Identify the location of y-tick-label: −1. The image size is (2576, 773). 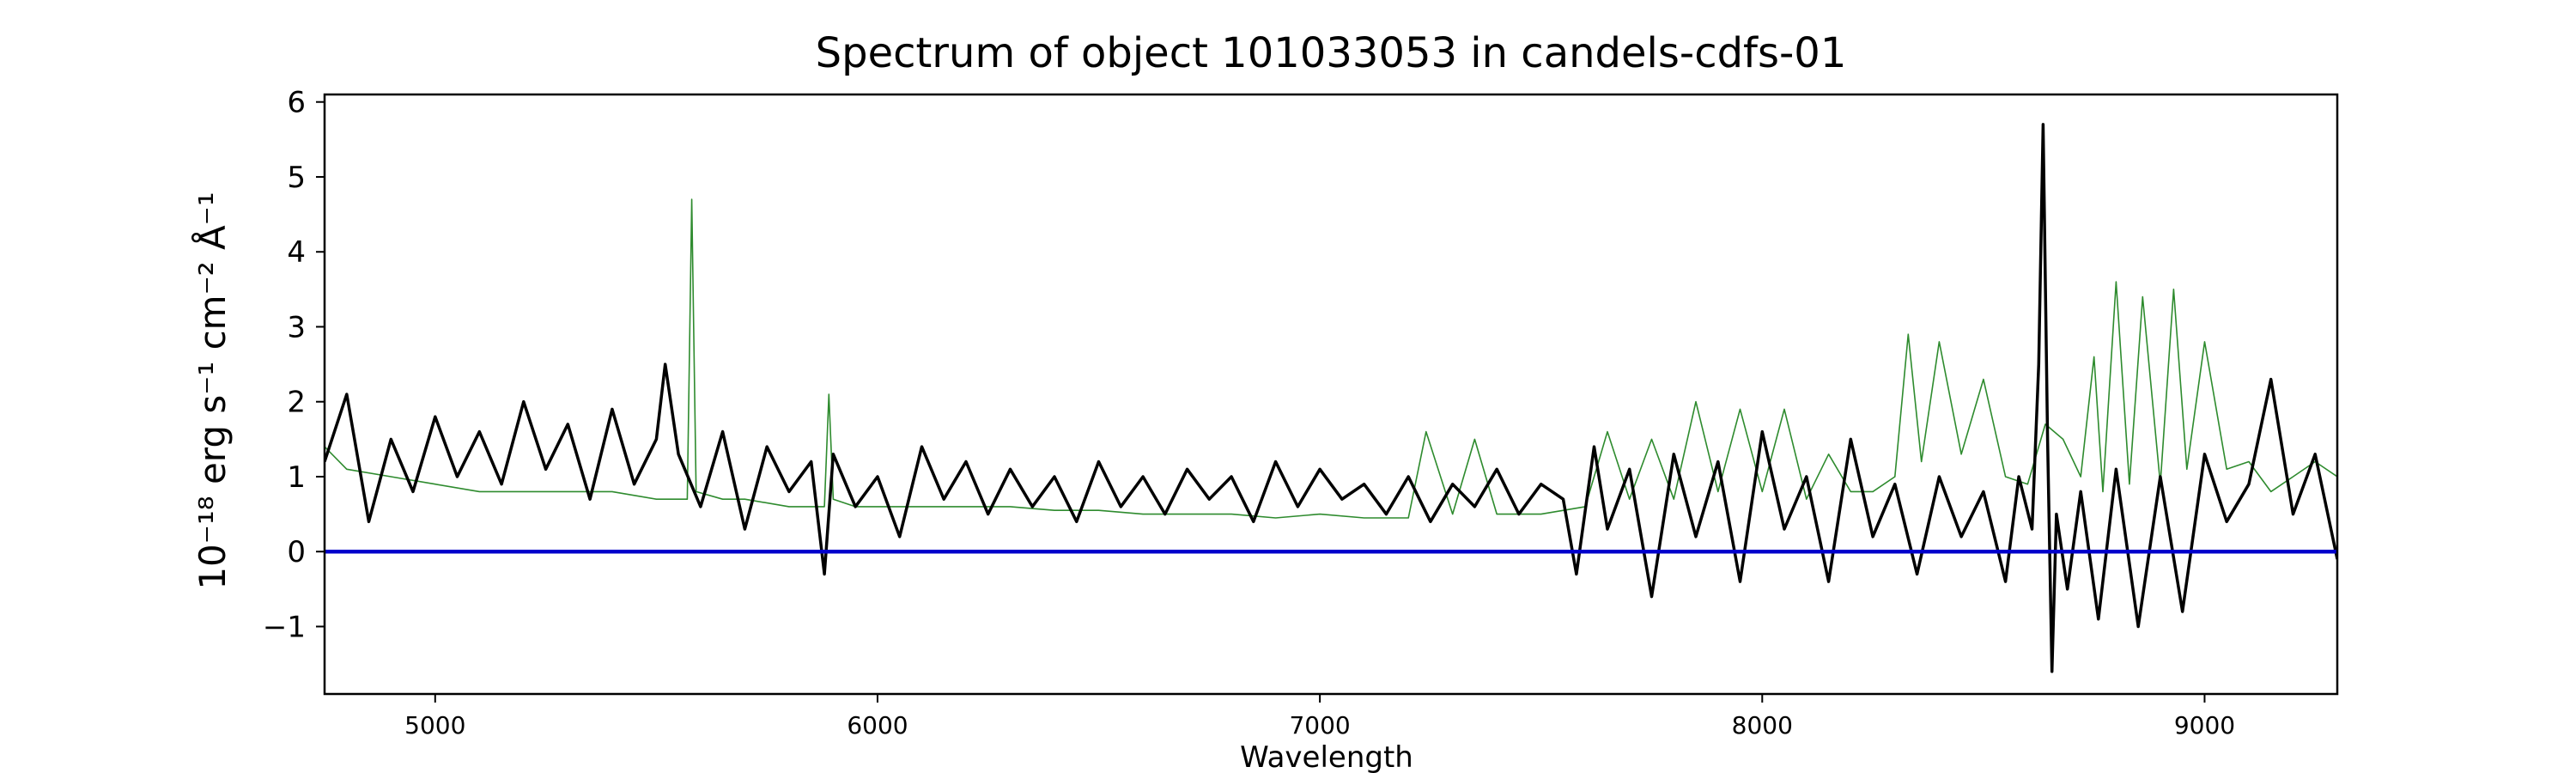
(284, 627).